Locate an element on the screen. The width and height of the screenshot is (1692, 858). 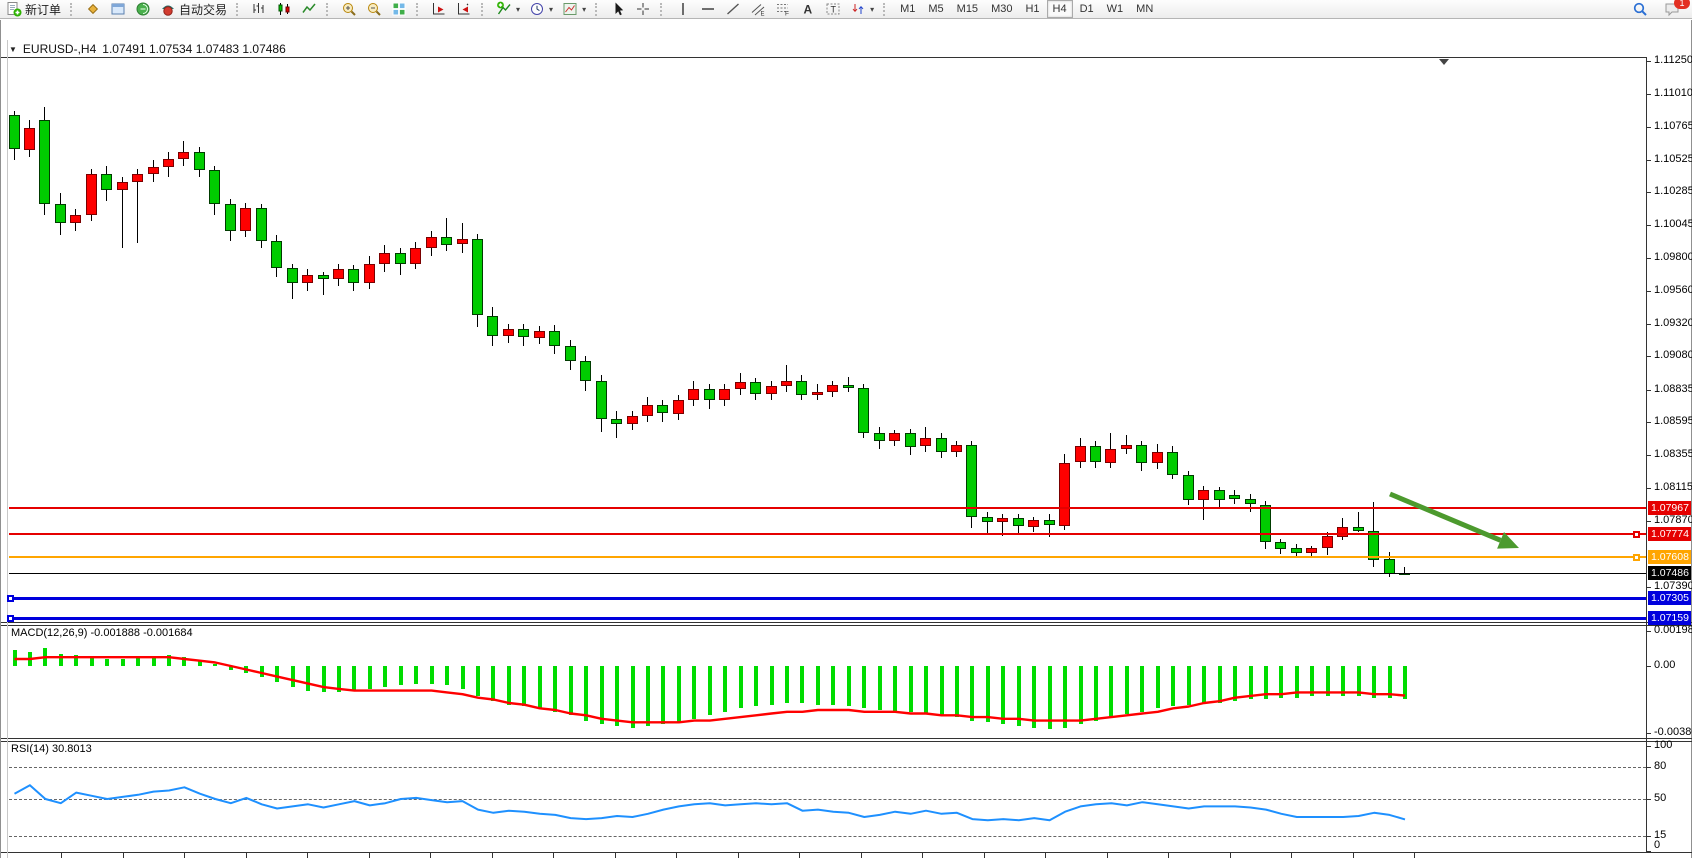
new-order-button: 新订单 is located at coordinates (33, 9).